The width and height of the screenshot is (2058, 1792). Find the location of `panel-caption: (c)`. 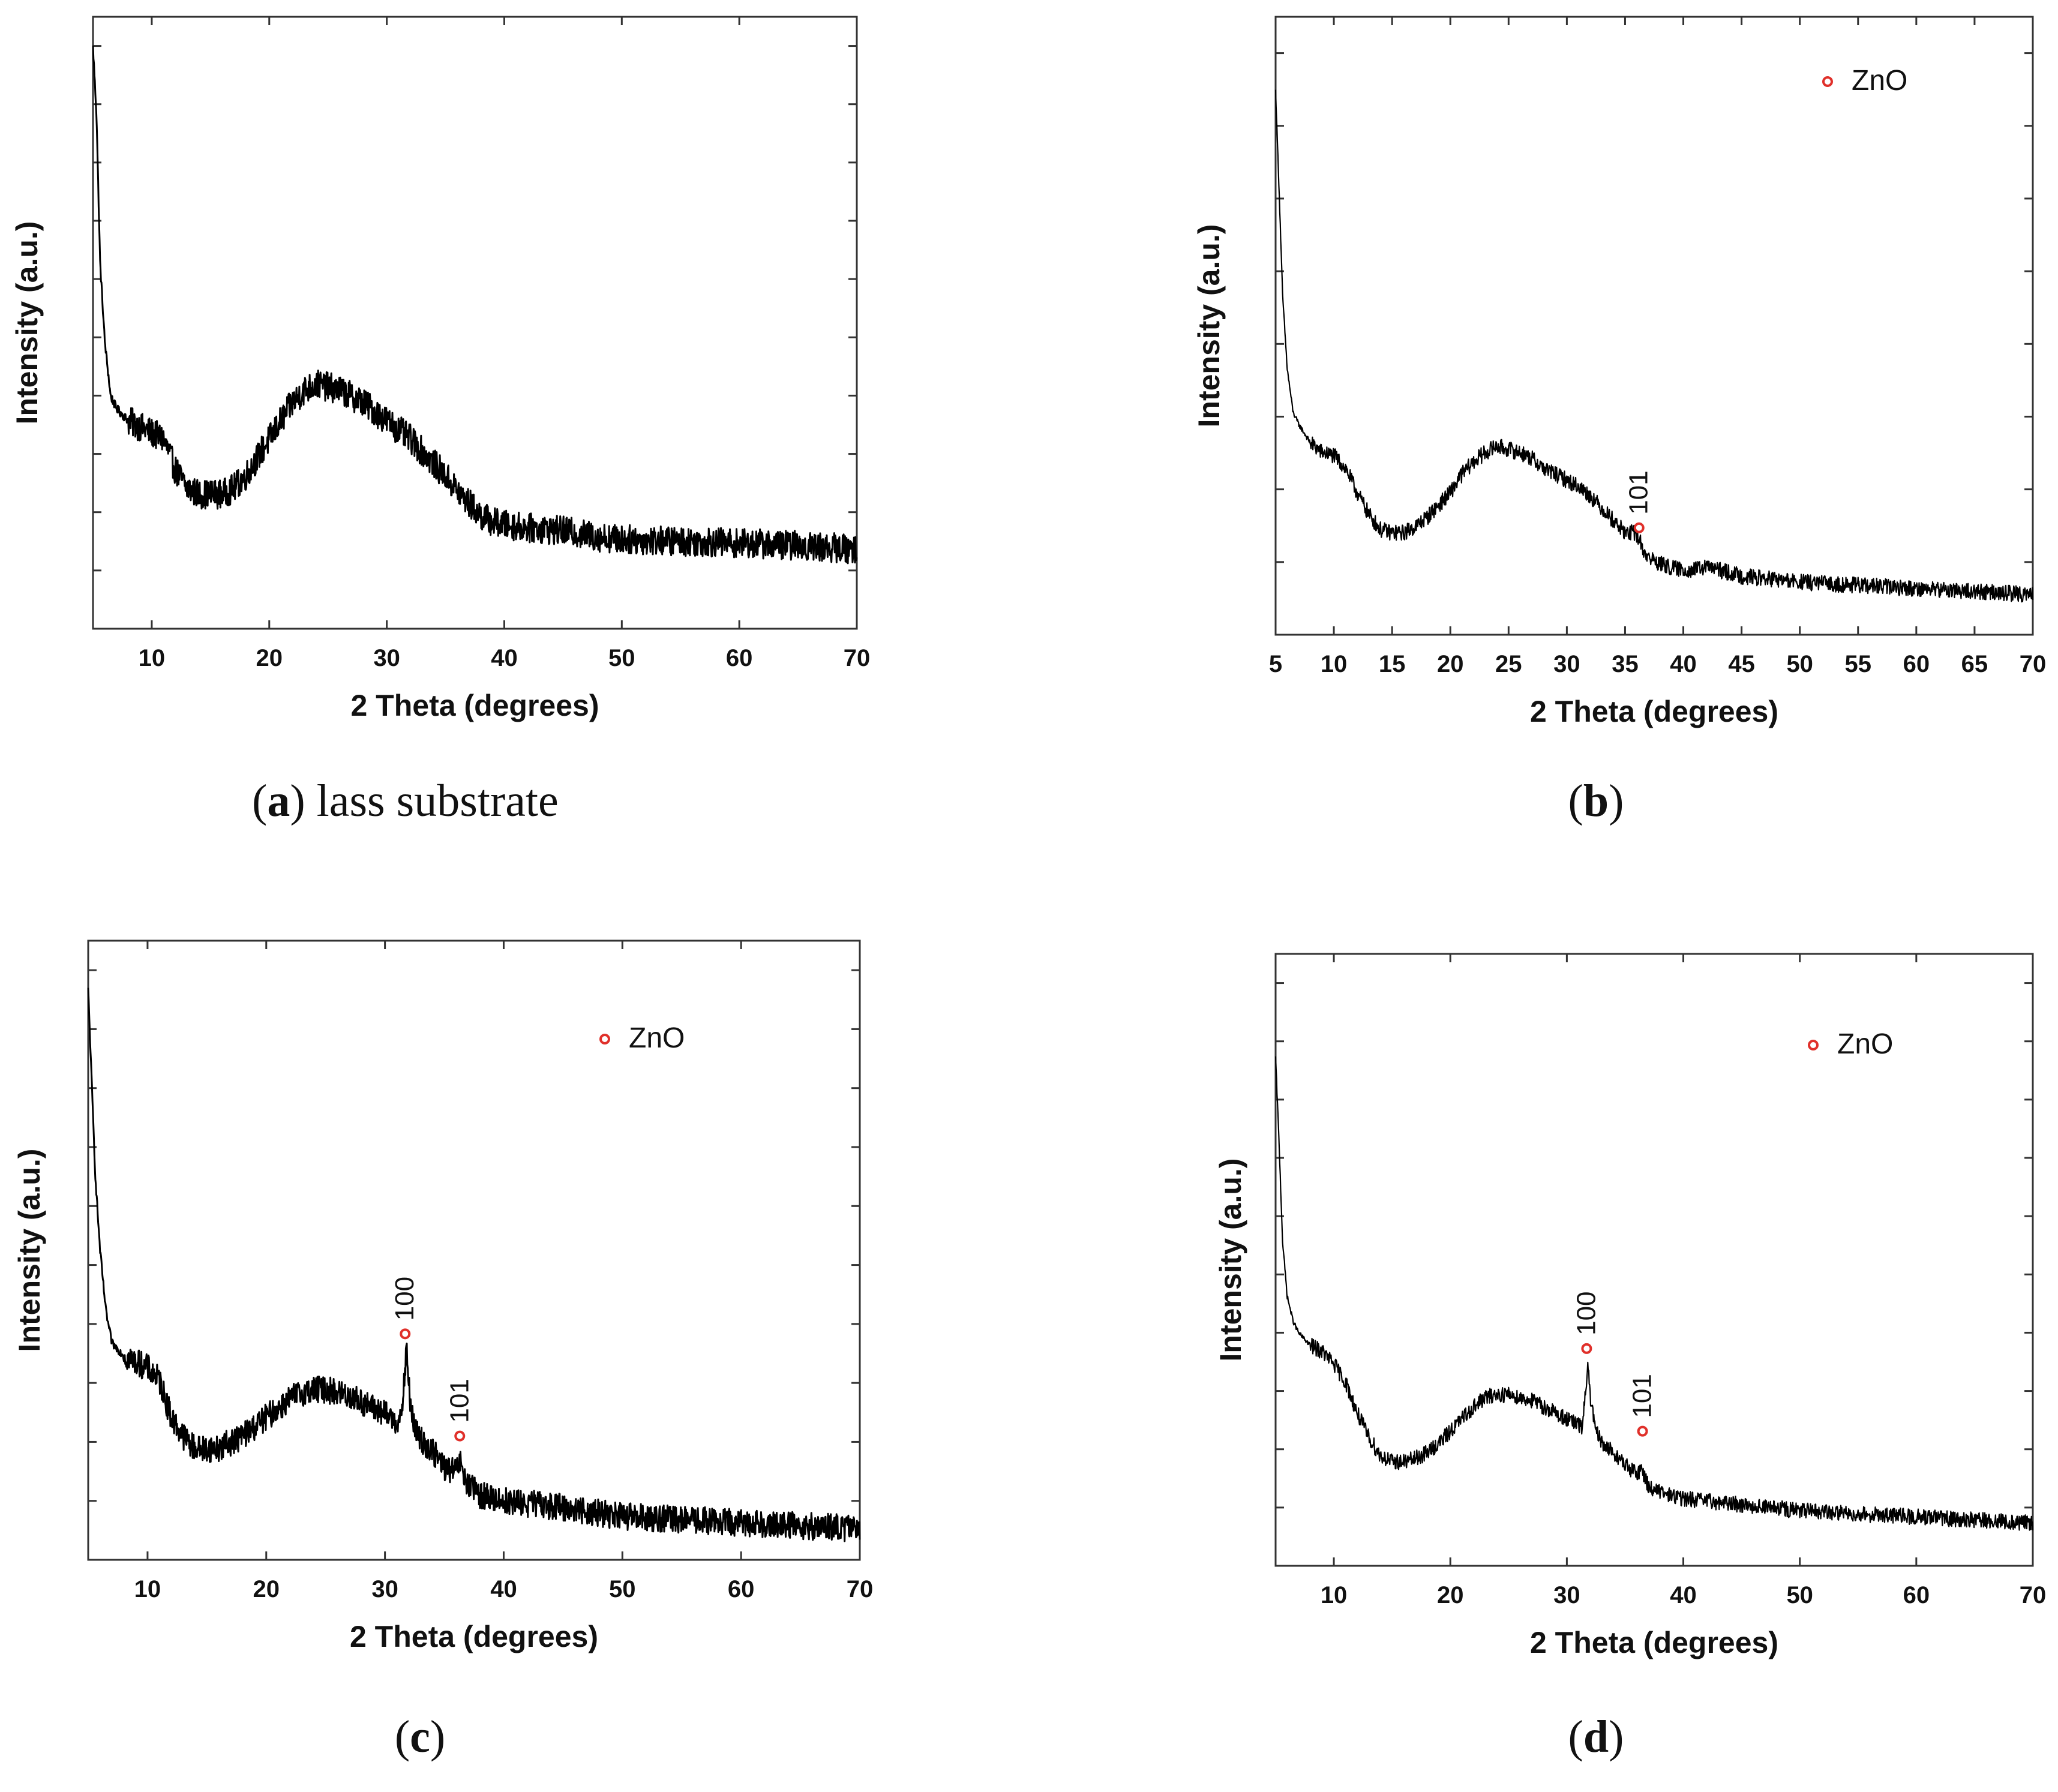

panel-caption: (c) is located at coordinates (420, 1737).